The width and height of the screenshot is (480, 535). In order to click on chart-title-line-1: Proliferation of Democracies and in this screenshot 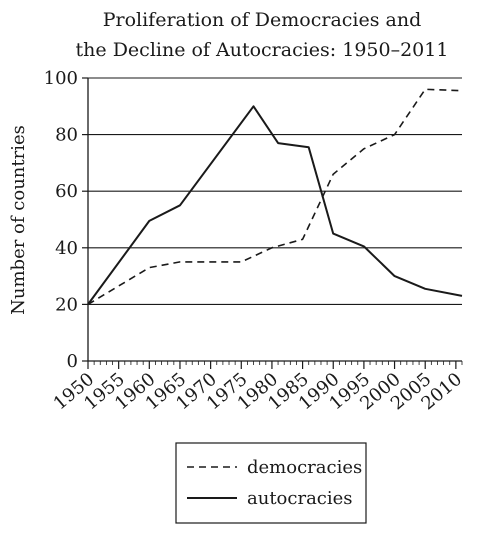, I will do `click(262, 20)`.